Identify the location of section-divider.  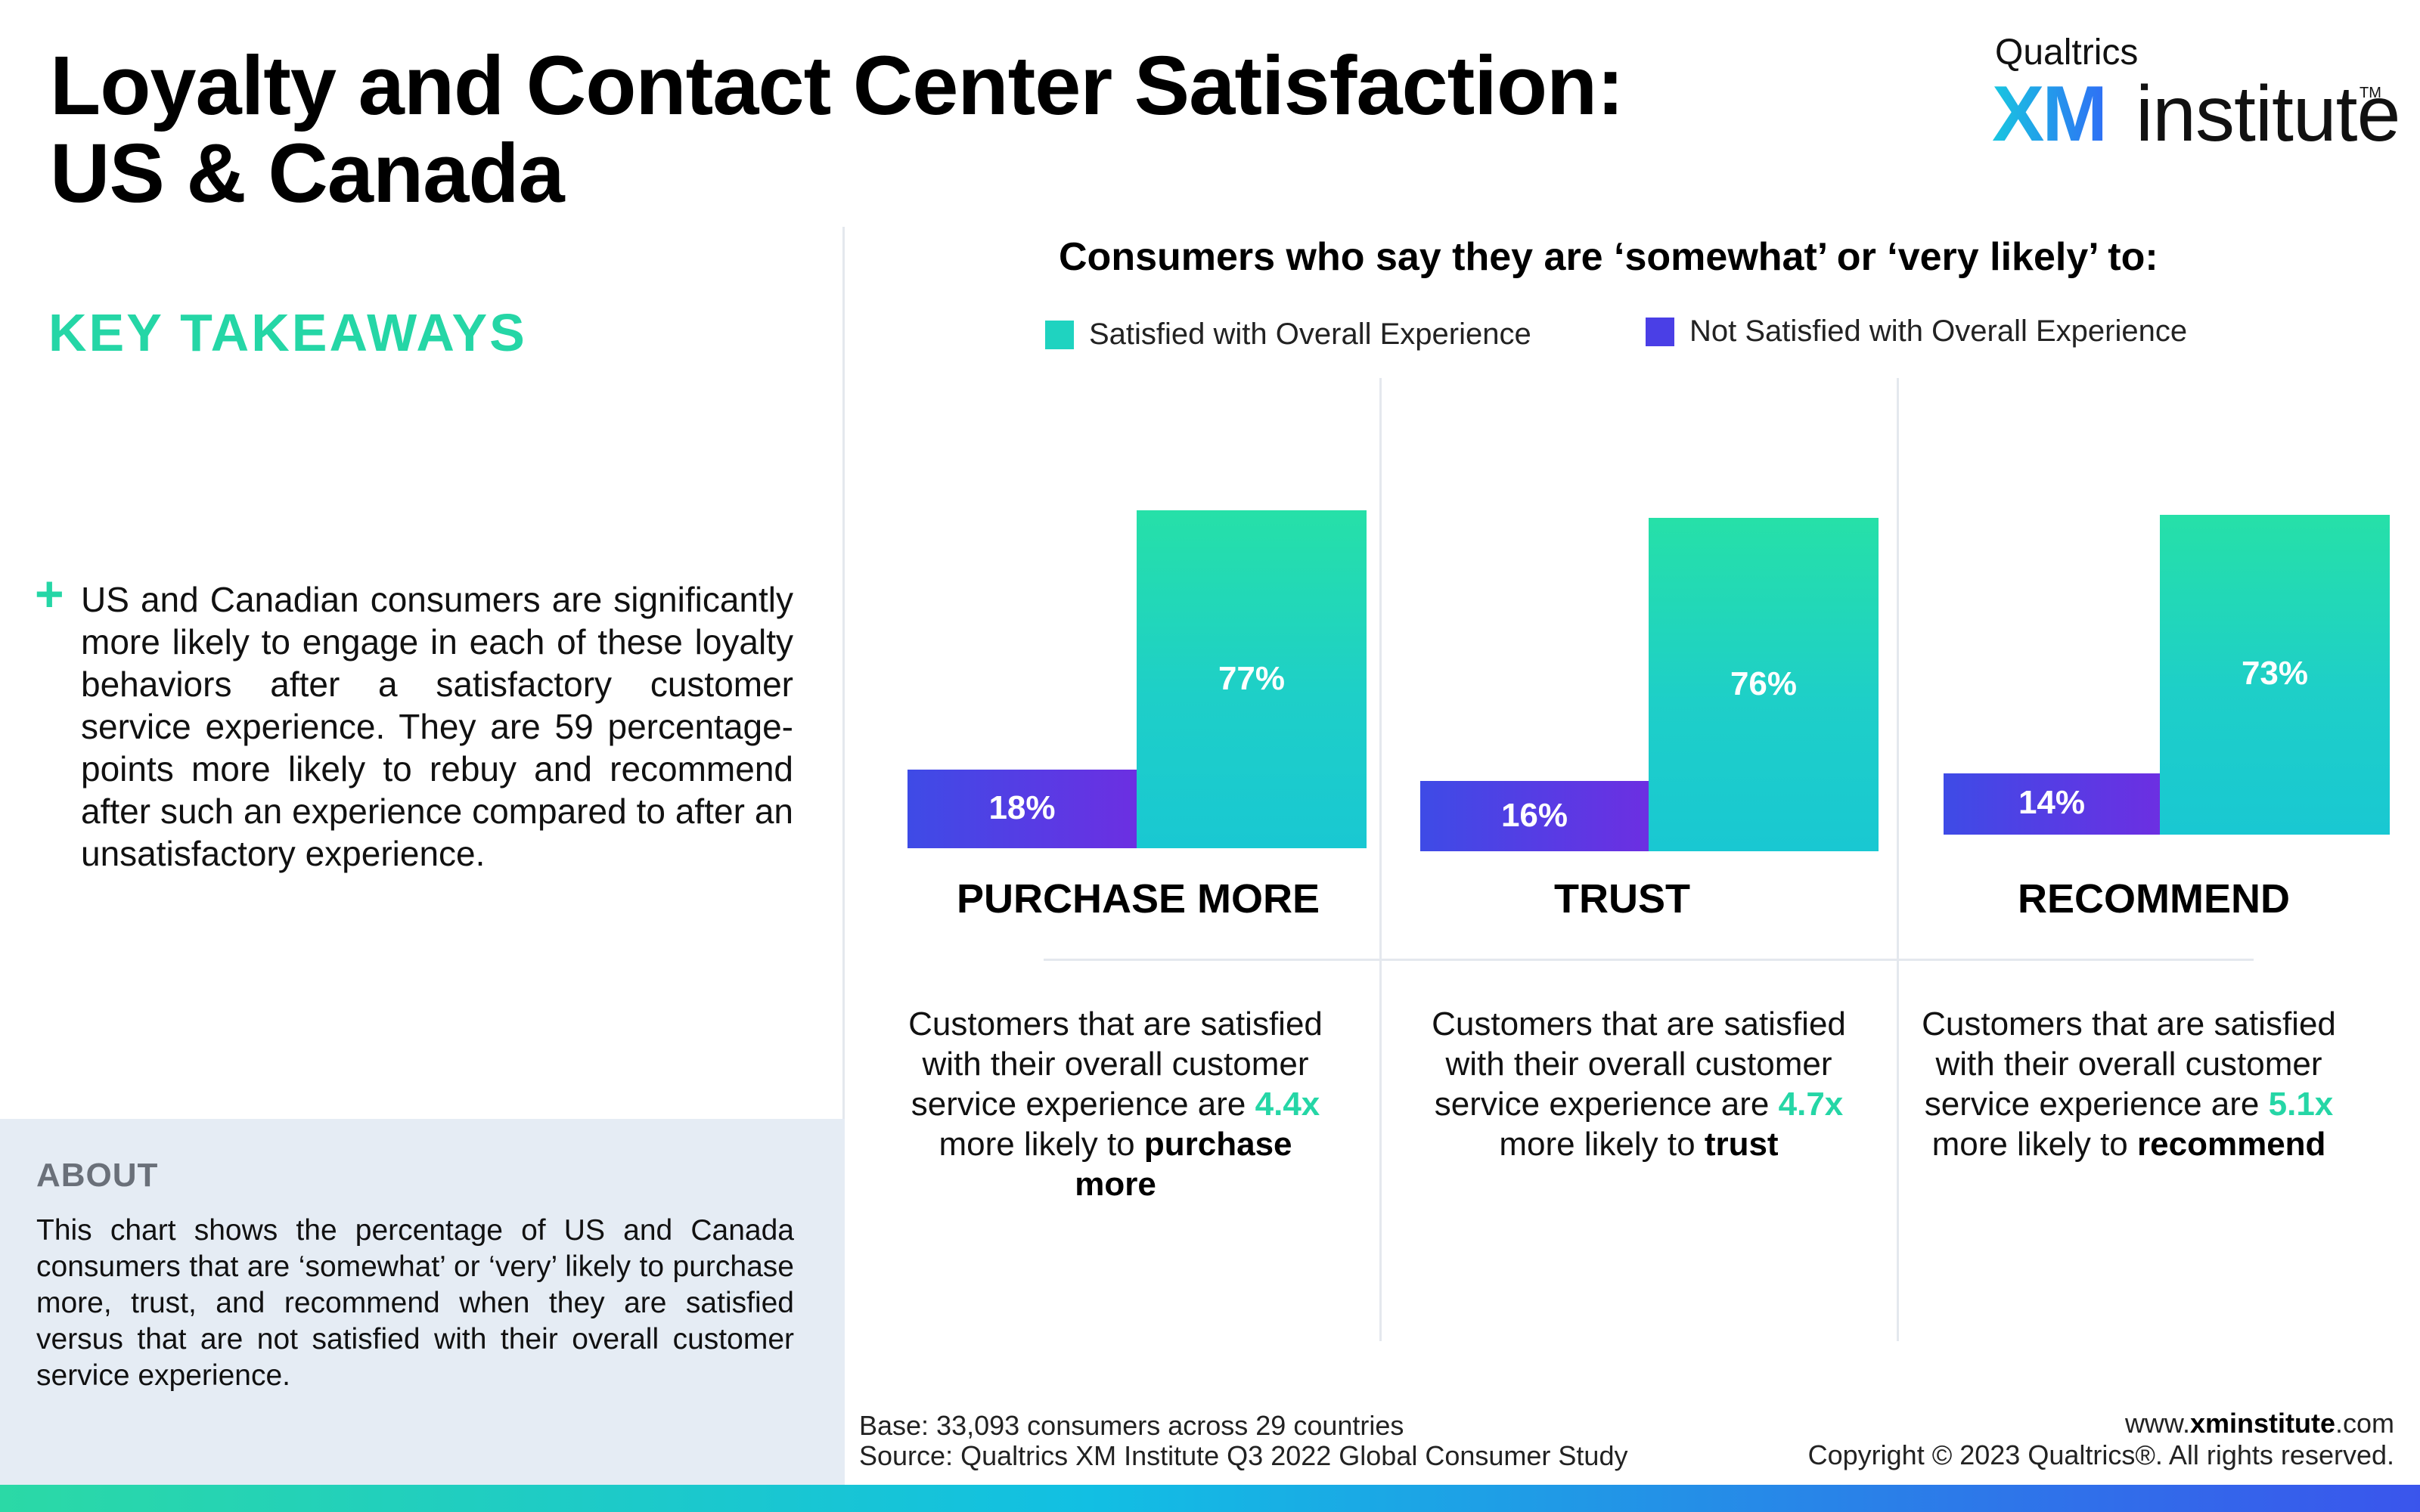
(1649, 960).